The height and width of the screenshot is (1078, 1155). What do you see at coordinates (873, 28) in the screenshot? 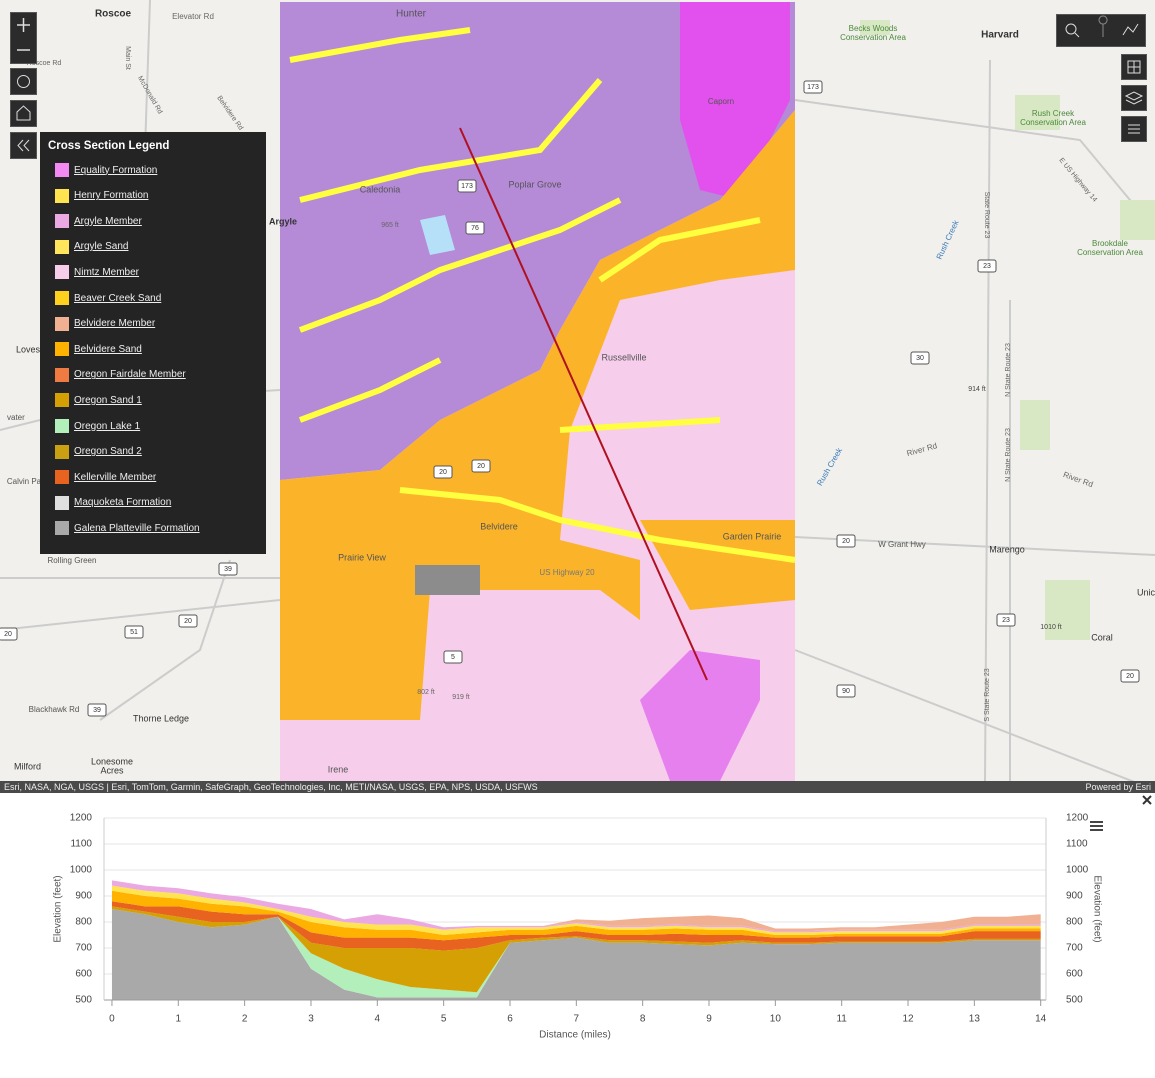
I see `place-label: Becks Woods` at bounding box center [873, 28].